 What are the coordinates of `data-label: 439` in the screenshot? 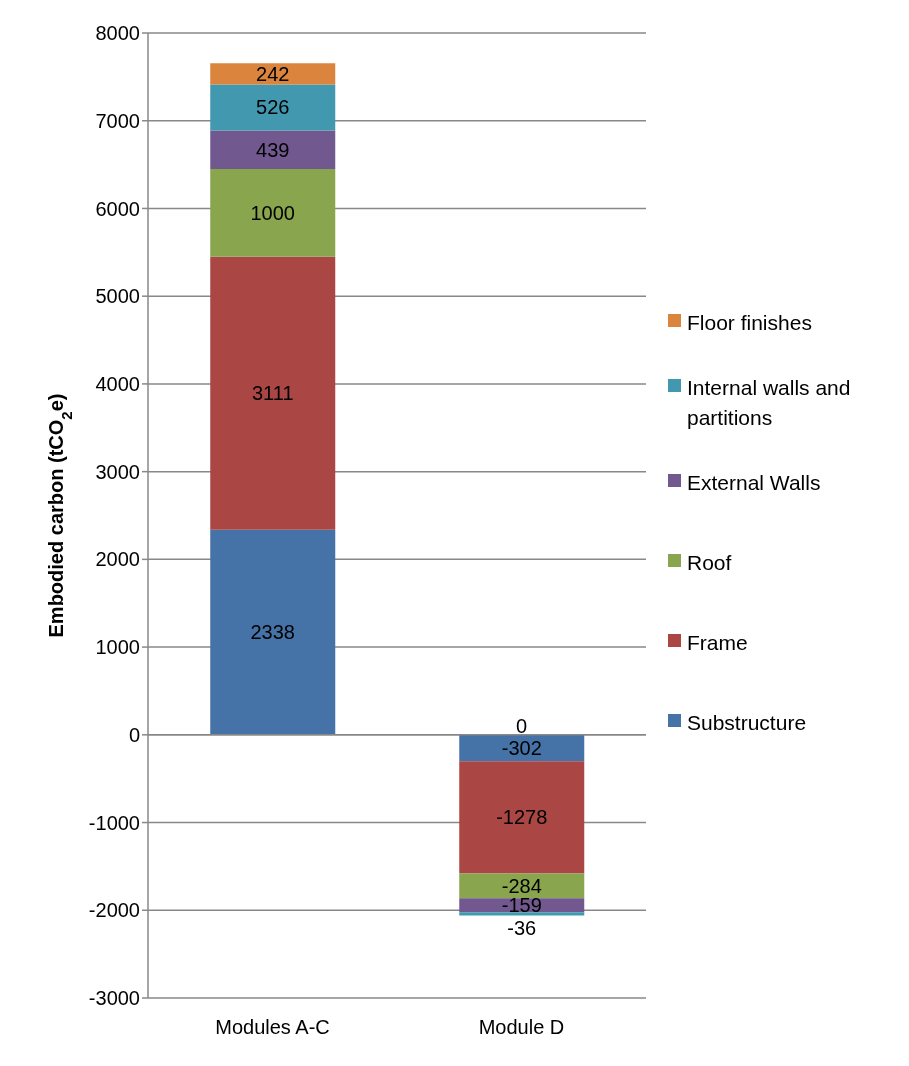 It's located at (273, 149).